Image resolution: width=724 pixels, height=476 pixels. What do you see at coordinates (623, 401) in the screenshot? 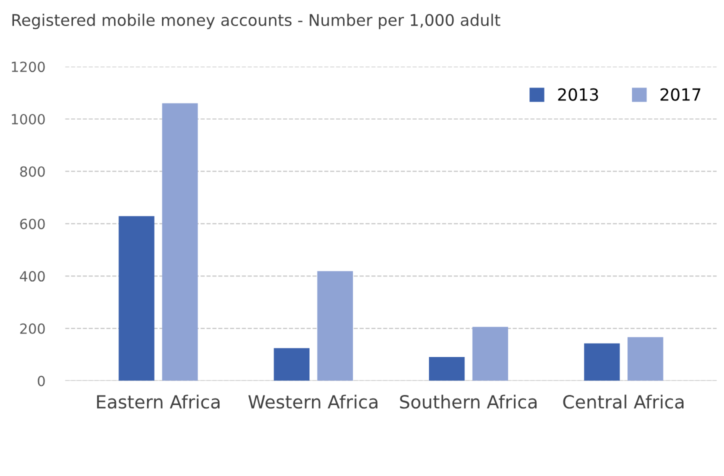
I see `x-tick-label: Central Africa` at bounding box center [623, 401].